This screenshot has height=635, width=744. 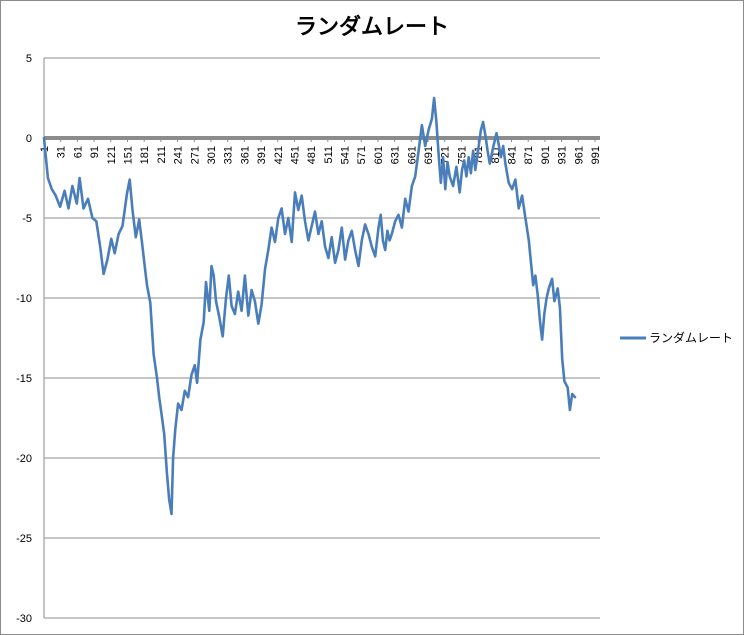 What do you see at coordinates (462, 155) in the screenshot?
I see `x-tick-label: 751` at bounding box center [462, 155].